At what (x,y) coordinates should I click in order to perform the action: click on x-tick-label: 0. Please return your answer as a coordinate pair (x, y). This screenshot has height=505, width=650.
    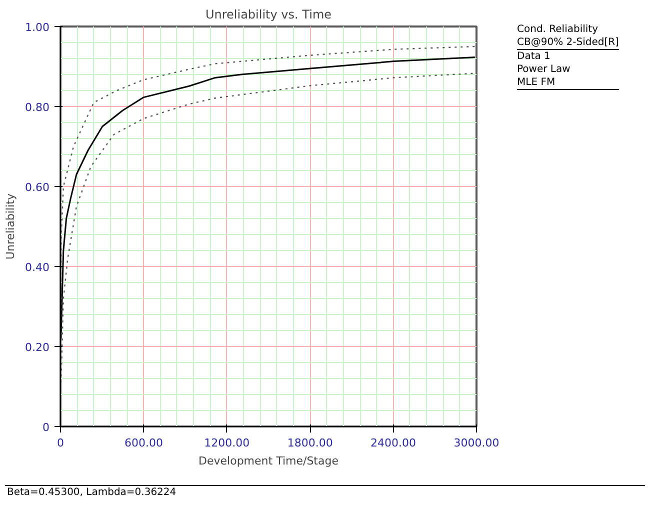
    Looking at the image, I should click on (60, 443).